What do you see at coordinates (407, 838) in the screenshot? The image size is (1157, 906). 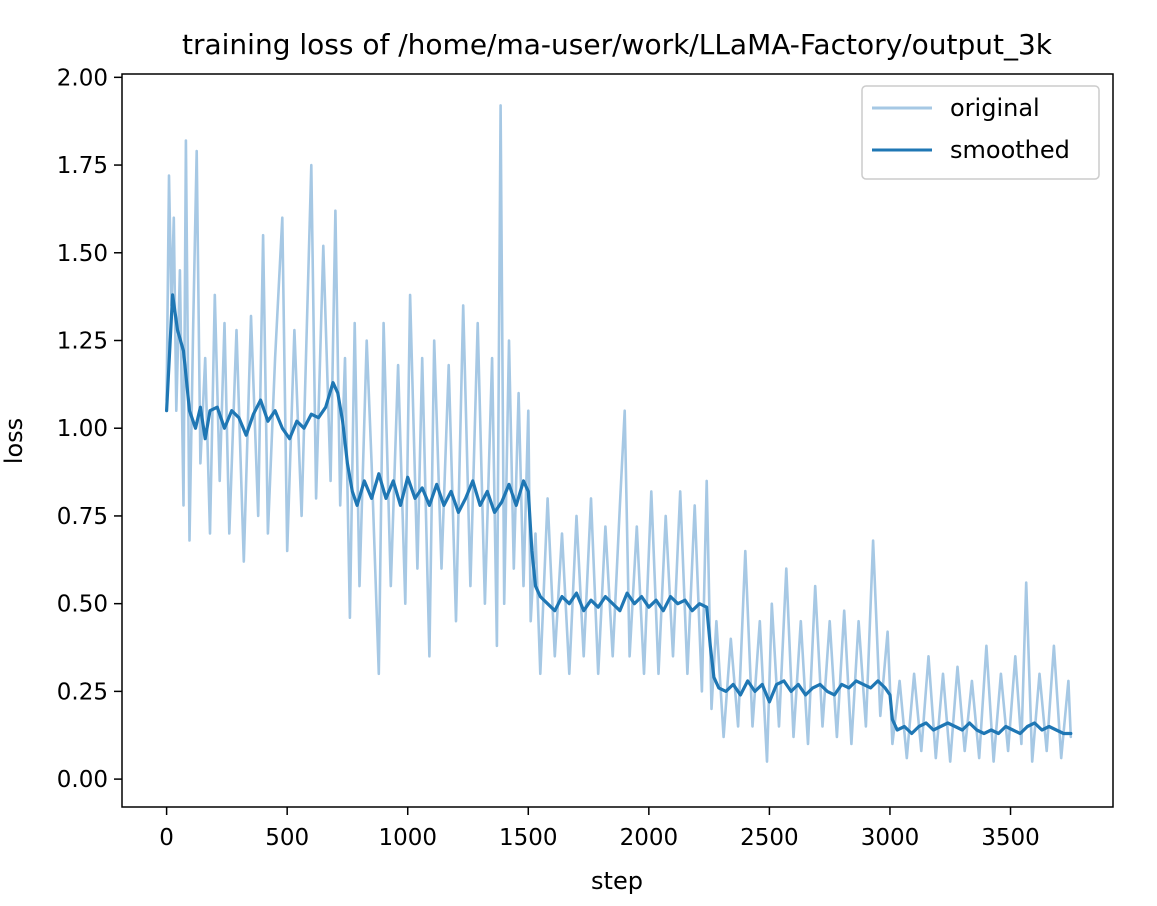 I see `x-tick-label: 1000` at bounding box center [407, 838].